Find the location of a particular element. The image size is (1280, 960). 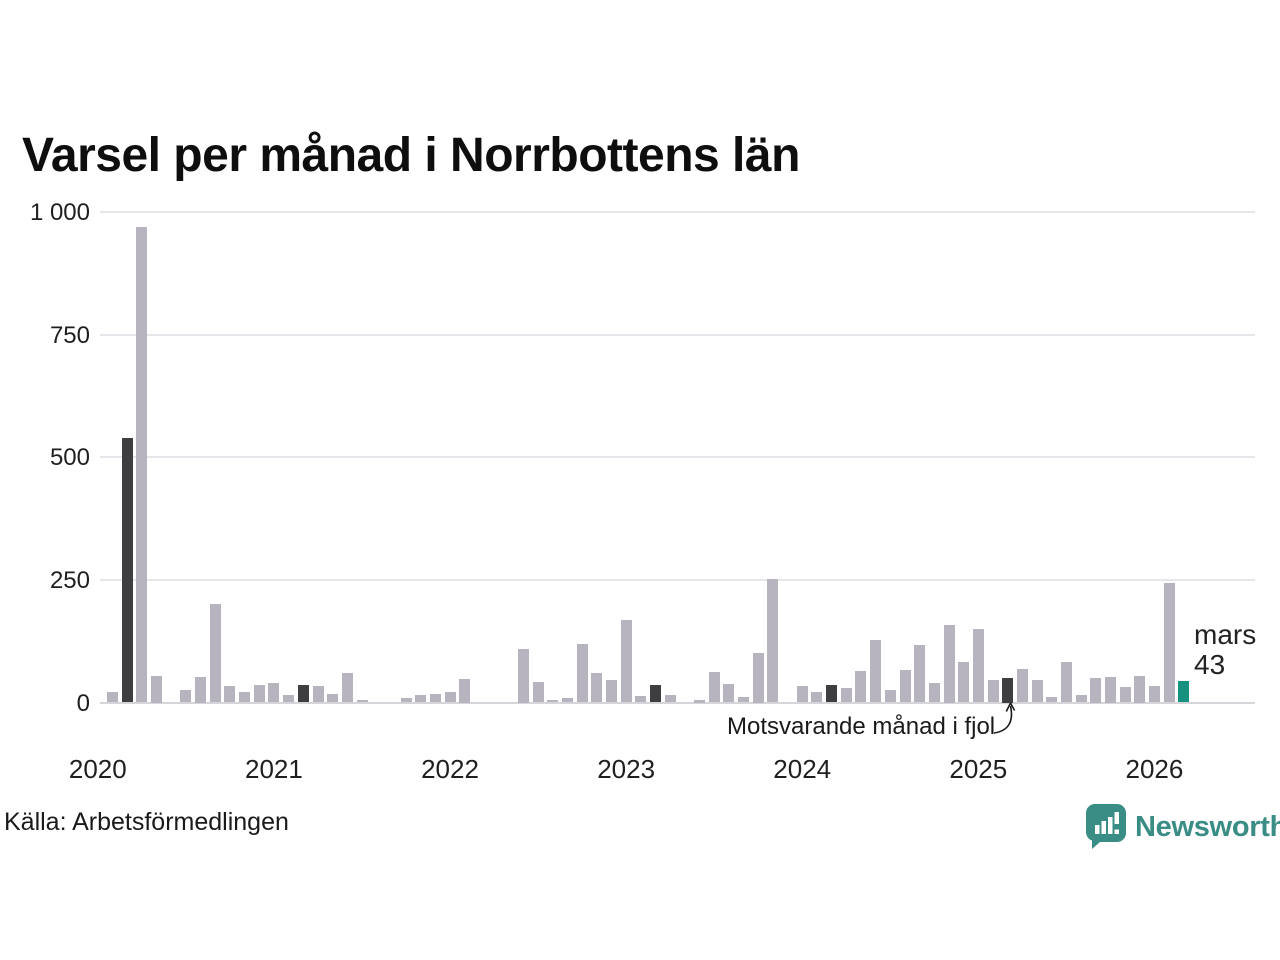

chart-title: Varsel per månad i Norrbottens län is located at coordinates (411, 155).